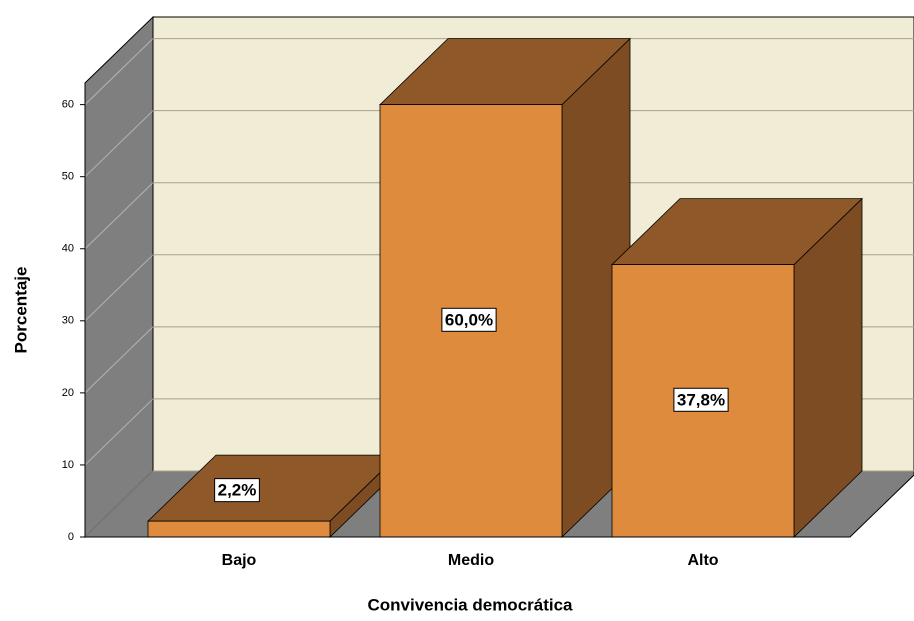 The height and width of the screenshot is (621, 914). Describe the element at coordinates (68, 465) in the screenshot. I see `y-tick-label: 10` at that location.